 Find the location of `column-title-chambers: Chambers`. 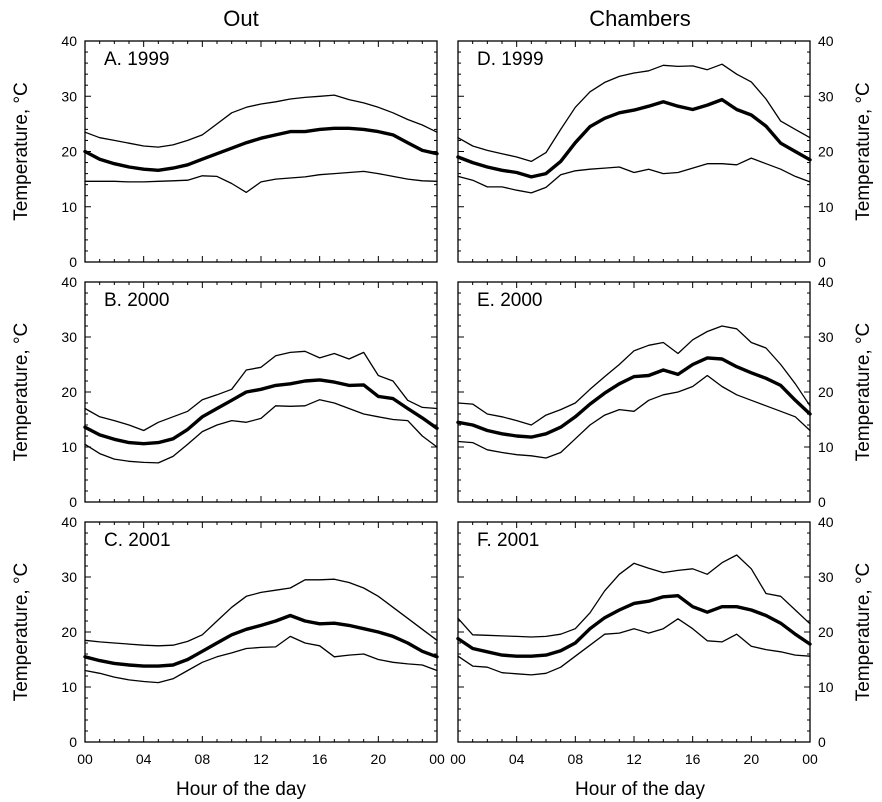

column-title-chambers: Chambers is located at coordinates (639, 18).